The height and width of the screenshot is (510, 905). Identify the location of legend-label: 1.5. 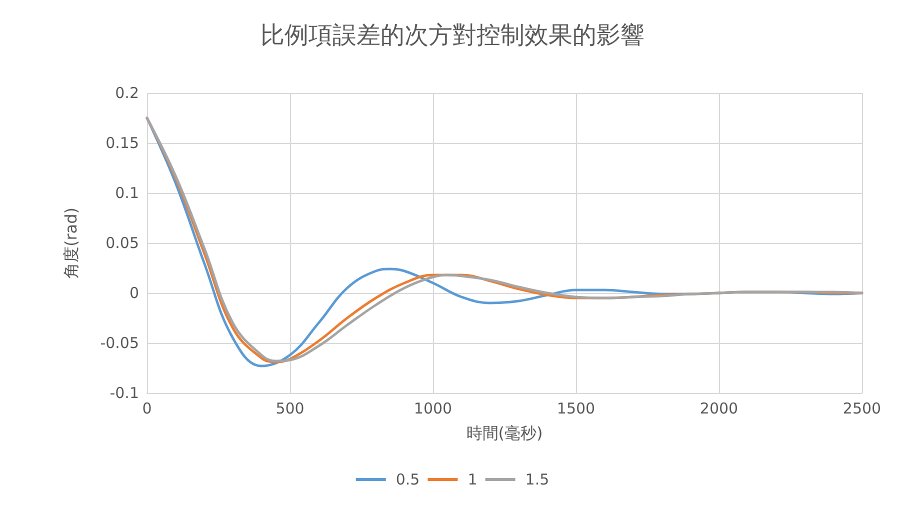
(537, 479).